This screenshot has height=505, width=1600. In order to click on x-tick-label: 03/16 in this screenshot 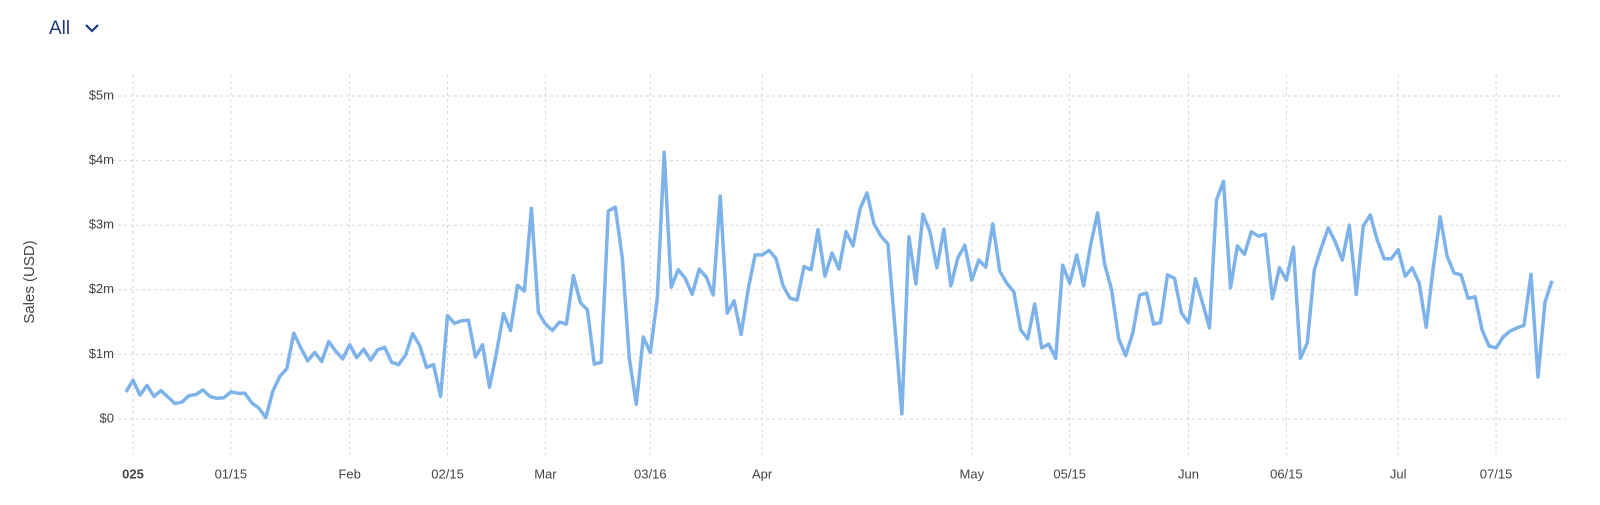, I will do `click(650, 473)`.